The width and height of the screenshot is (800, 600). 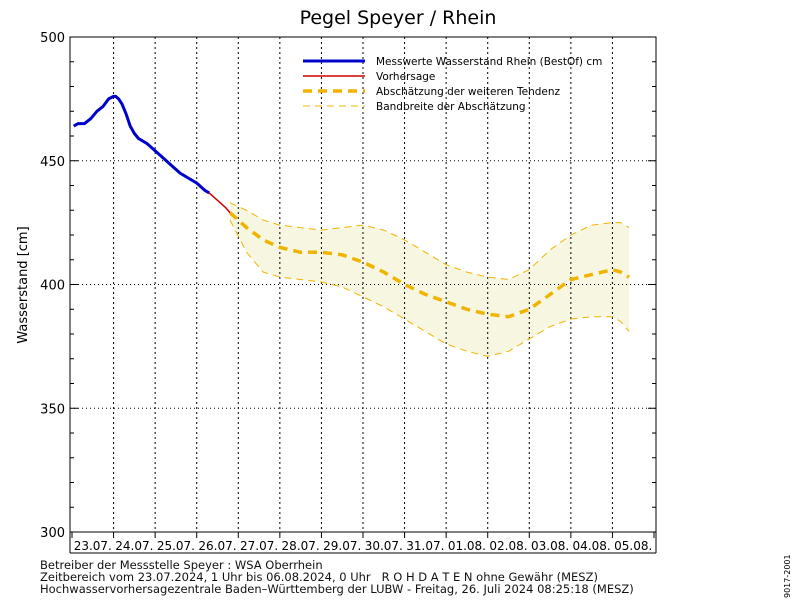 I want to click on x-tick-label: 05.08., so click(x=633, y=546).